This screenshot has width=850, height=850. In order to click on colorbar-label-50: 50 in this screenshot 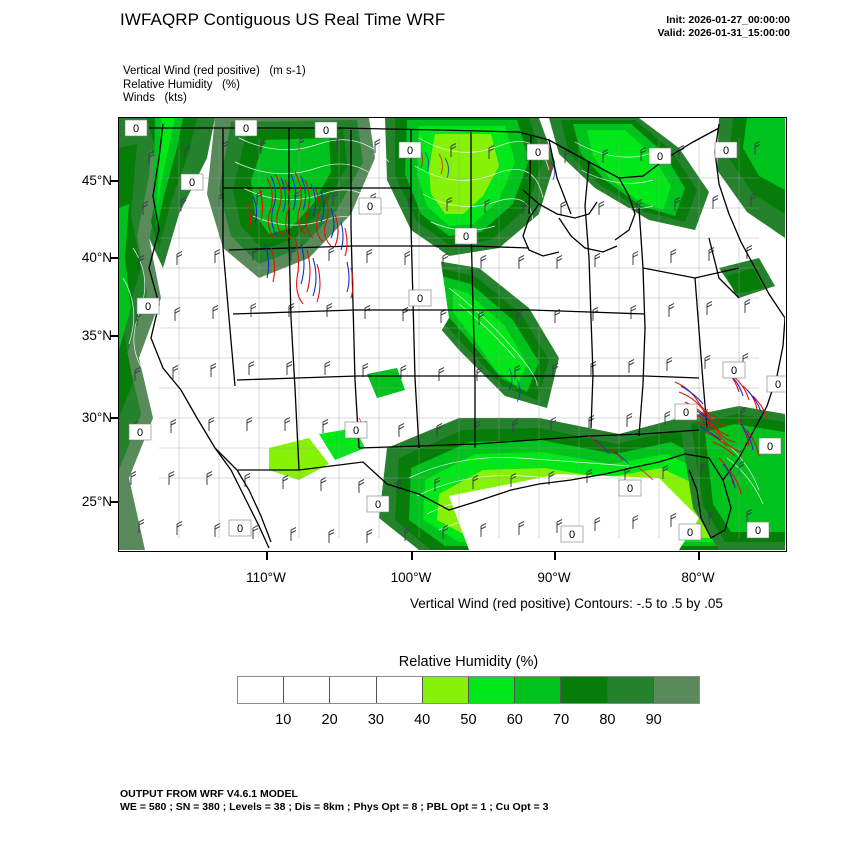, I will do `click(468, 720)`.